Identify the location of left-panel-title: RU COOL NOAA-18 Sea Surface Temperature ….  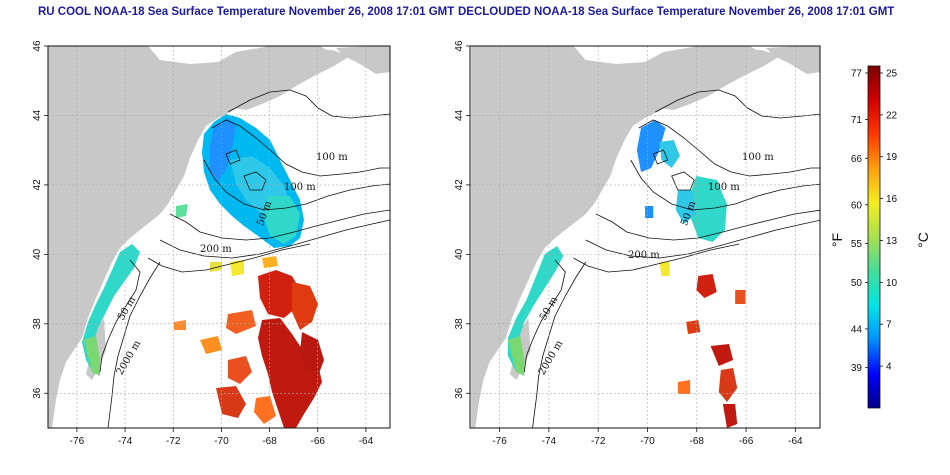
(246, 12).